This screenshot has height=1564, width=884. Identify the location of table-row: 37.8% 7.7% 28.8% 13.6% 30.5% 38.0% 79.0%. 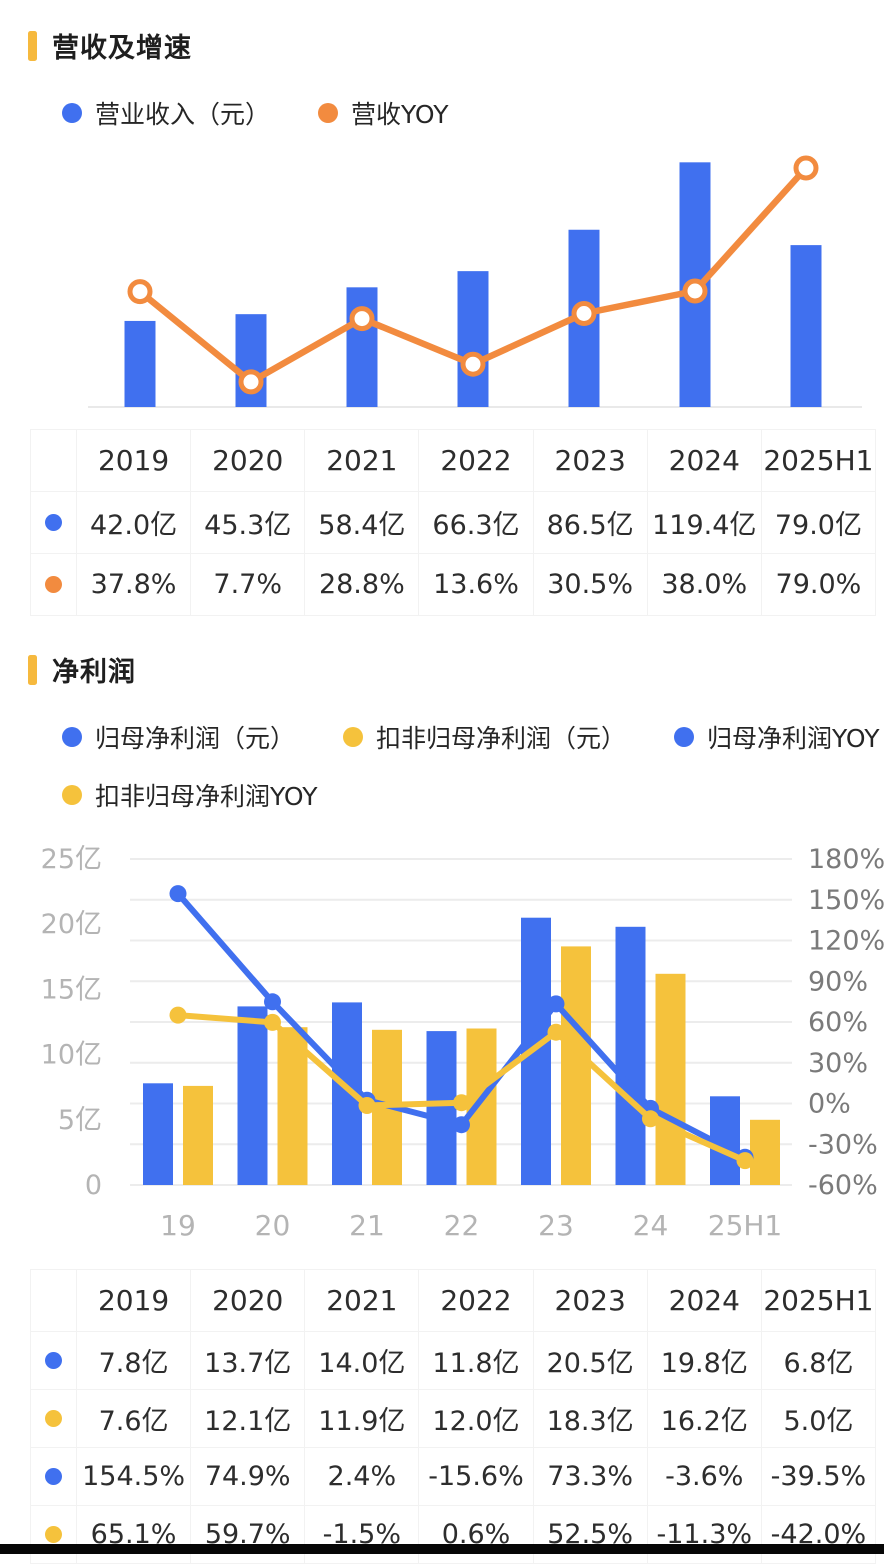
(453, 585).